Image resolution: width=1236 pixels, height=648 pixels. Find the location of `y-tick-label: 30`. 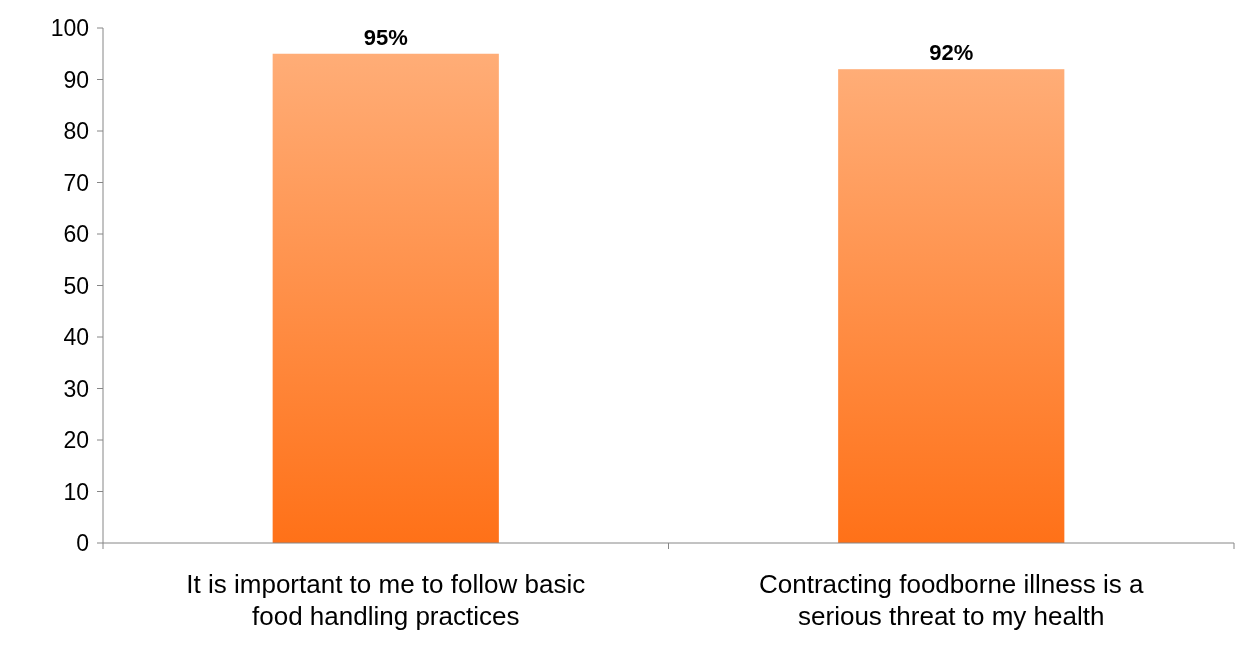

y-tick-label: 30 is located at coordinates (76, 388).